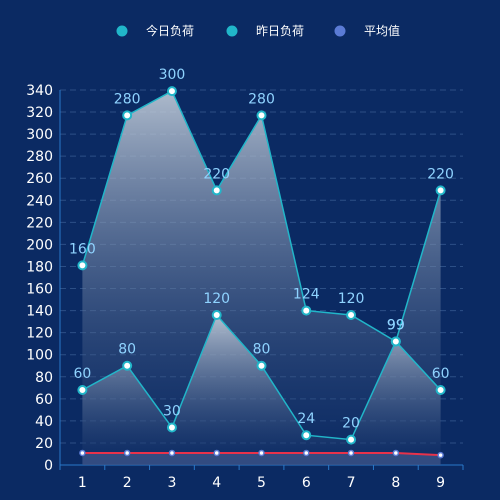 Image resolution: width=500 pixels, height=500 pixels. What do you see at coordinates (39, 135) in the screenshot?
I see `y-tick-label: 300` at bounding box center [39, 135].